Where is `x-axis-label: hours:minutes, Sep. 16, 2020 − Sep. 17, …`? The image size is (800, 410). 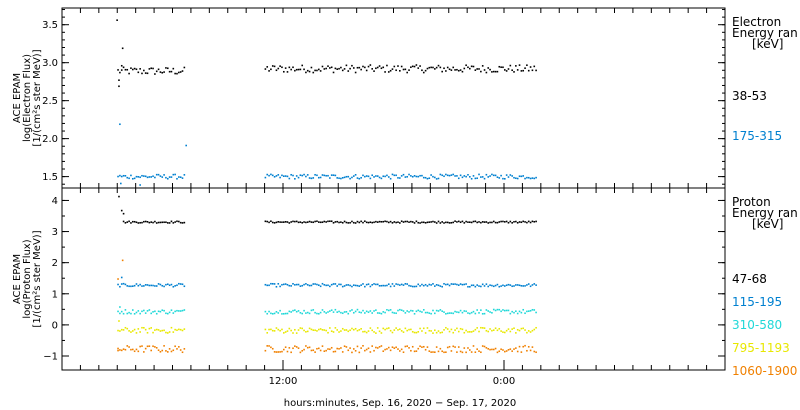 x-axis-label: hours:minutes, Sep. 16, 2020 − Sep. 17, … is located at coordinates (400, 403).